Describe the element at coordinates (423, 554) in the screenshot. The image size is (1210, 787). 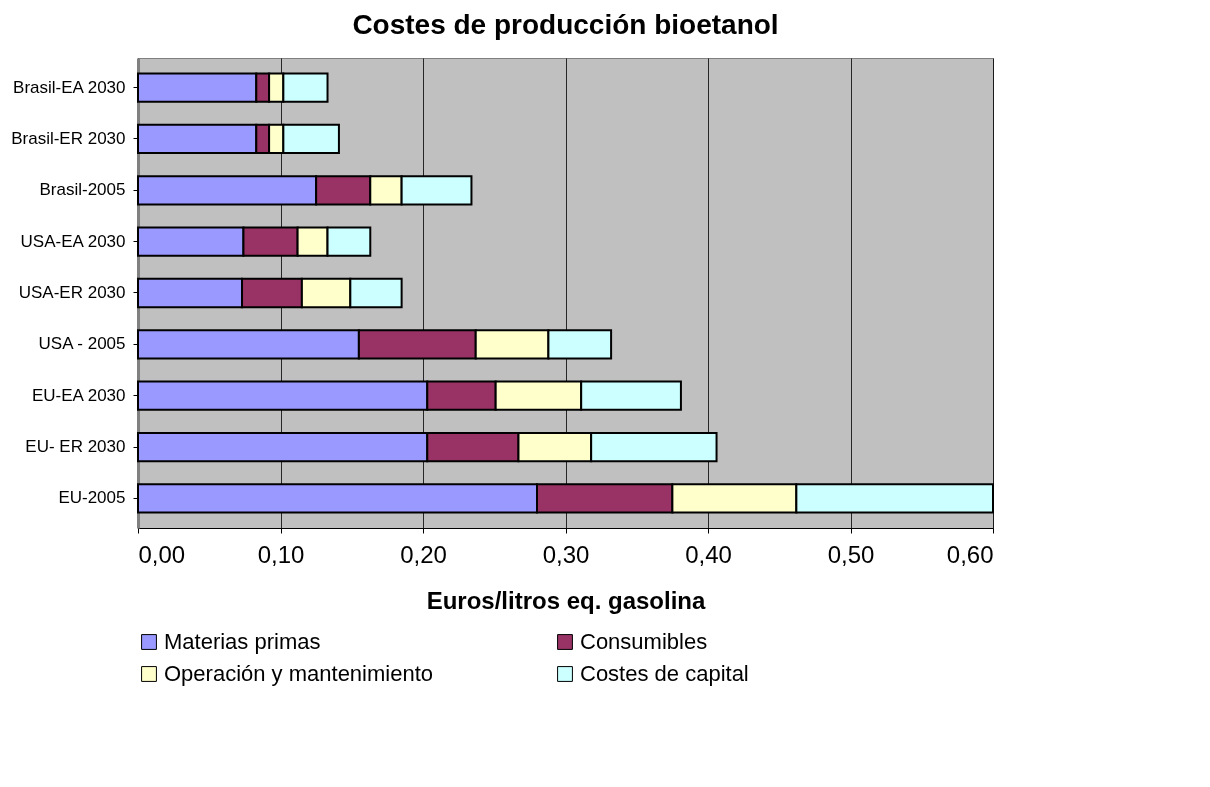
I see `x-tick-label: 0,20` at that location.